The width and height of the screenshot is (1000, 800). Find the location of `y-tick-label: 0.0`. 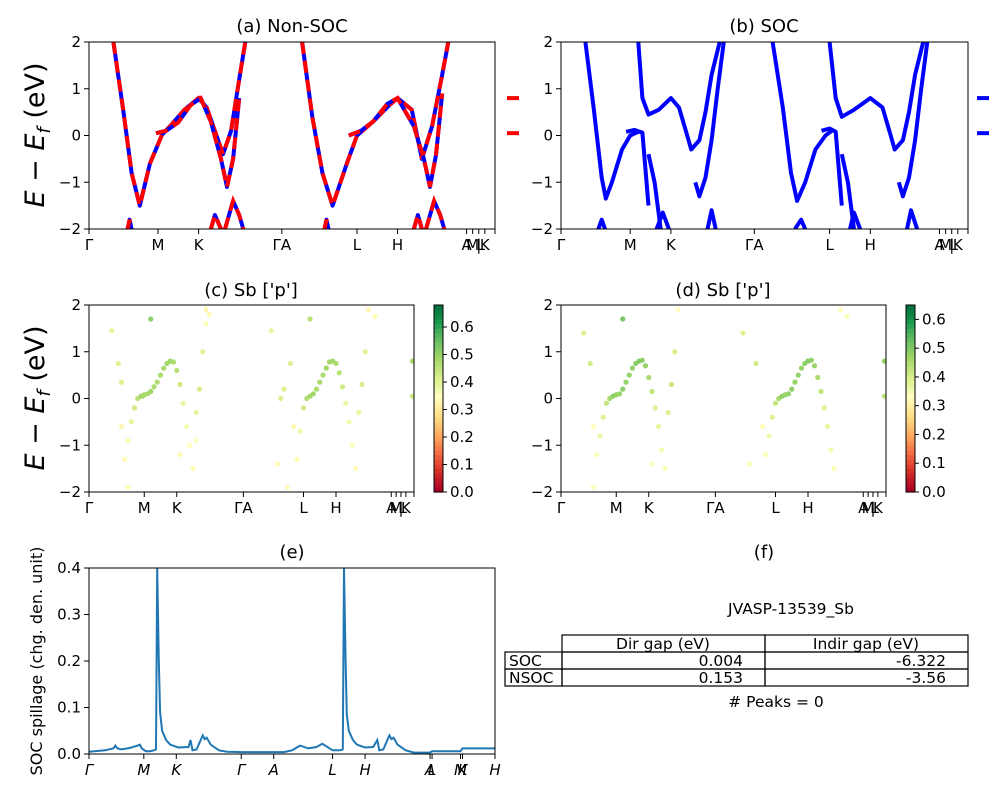

y-tick-label: 0.0 is located at coordinates (69, 754).